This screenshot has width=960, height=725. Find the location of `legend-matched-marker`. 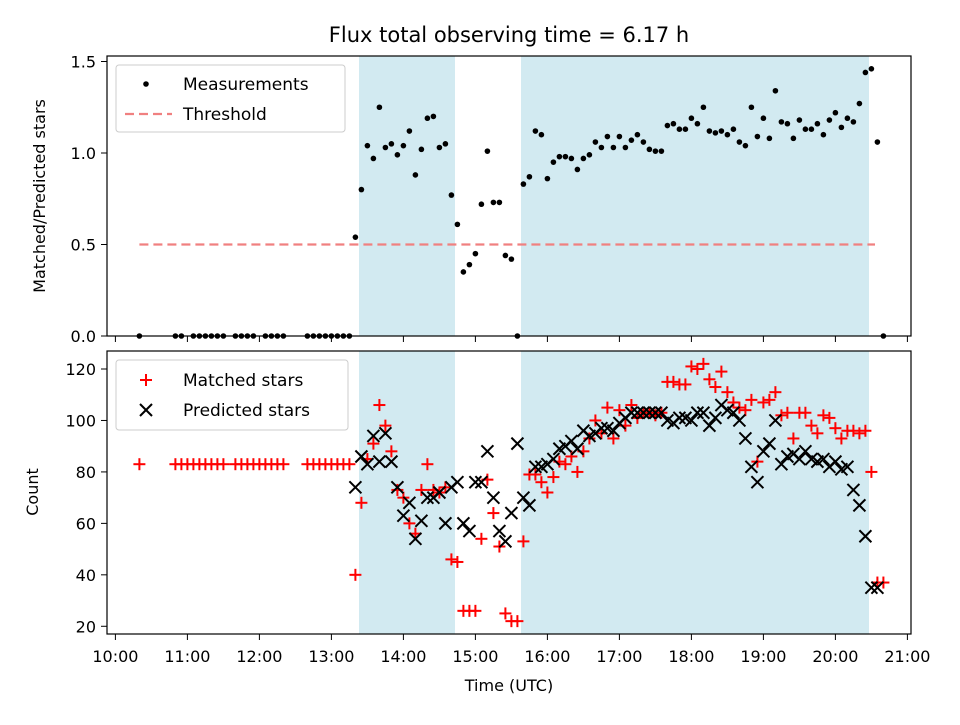

legend-matched-marker is located at coordinates (146, 380).